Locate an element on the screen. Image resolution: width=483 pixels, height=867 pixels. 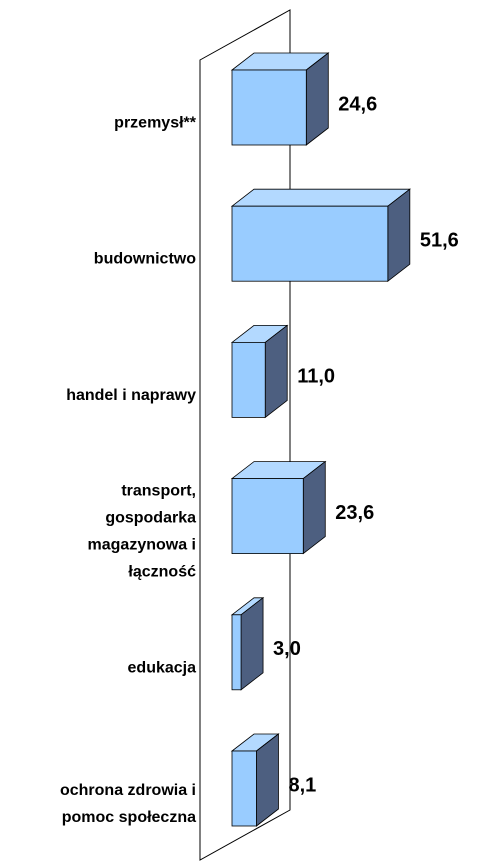
category-label: budownictwo is located at coordinates (145, 259).